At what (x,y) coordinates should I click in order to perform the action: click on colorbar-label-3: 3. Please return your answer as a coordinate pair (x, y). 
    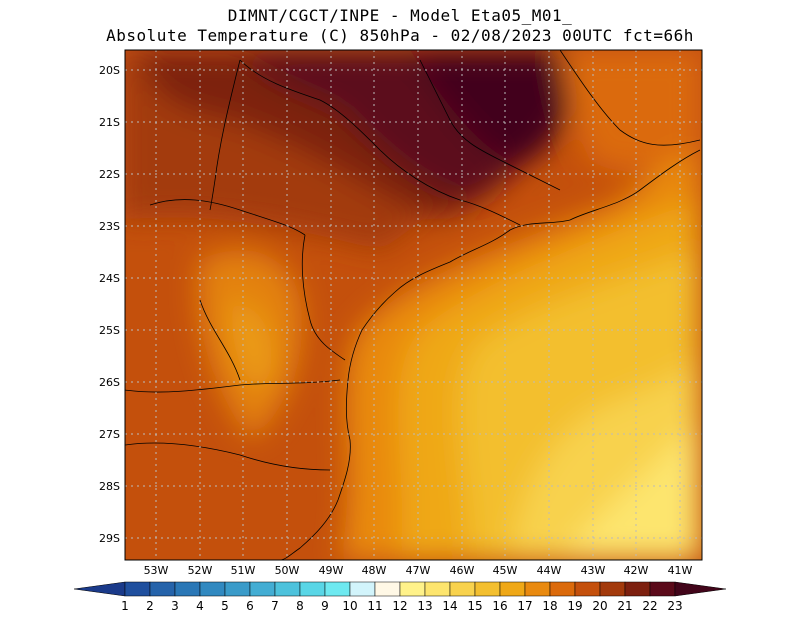
    Looking at the image, I should click on (175, 606).